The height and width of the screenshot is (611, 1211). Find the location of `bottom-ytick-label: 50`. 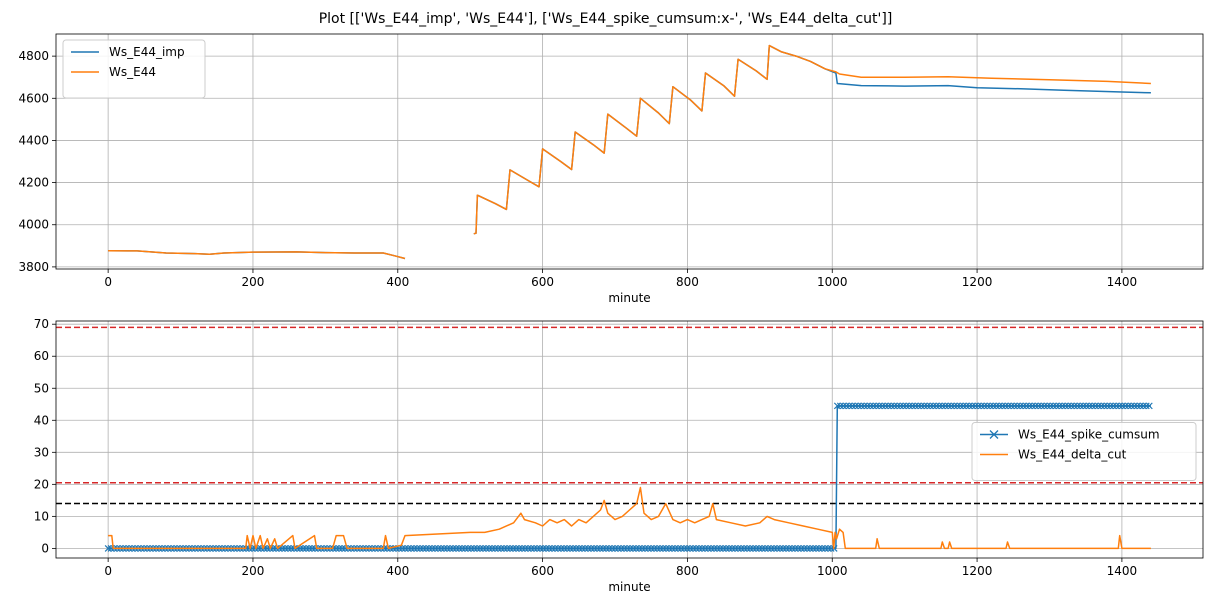

bottom-ytick-label: 50 is located at coordinates (41, 388).